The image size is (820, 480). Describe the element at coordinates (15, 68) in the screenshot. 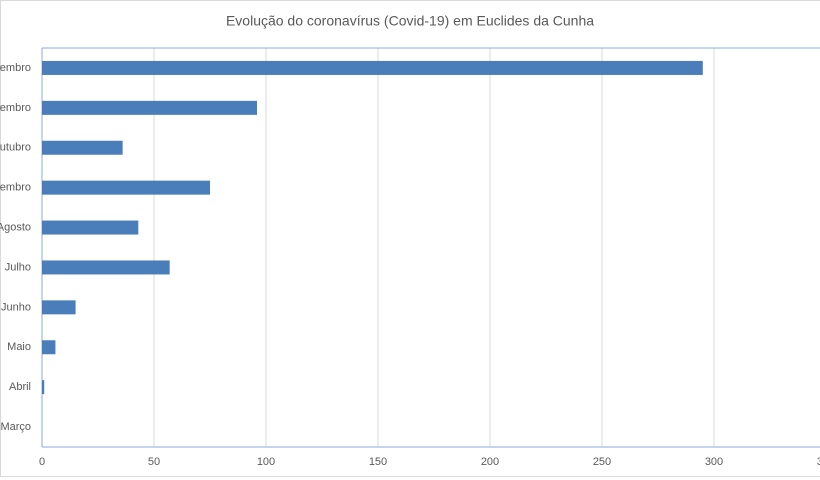

I see `y-tick-label: Dezembro` at that location.